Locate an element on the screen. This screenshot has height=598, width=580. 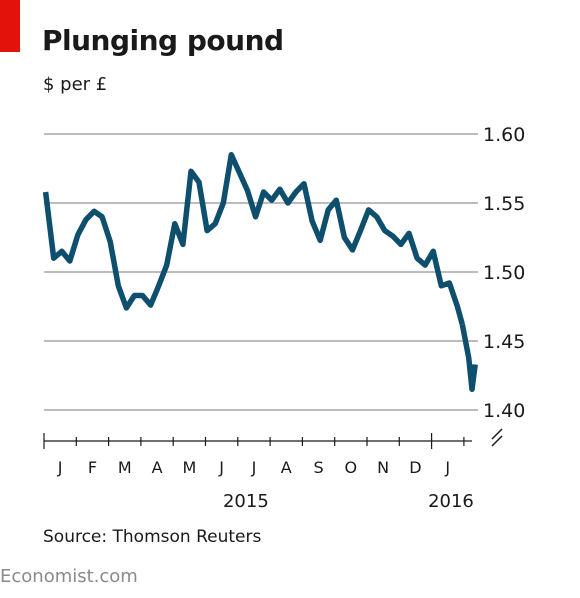
month-label: S is located at coordinates (318, 467).